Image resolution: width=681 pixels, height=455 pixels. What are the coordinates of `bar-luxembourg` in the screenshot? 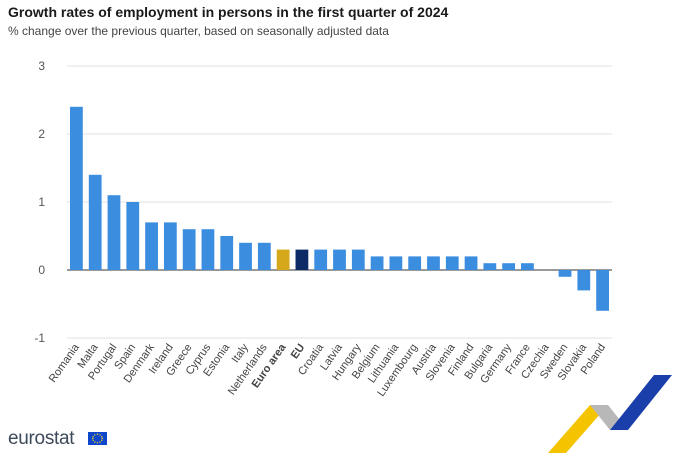 It's located at (415, 263).